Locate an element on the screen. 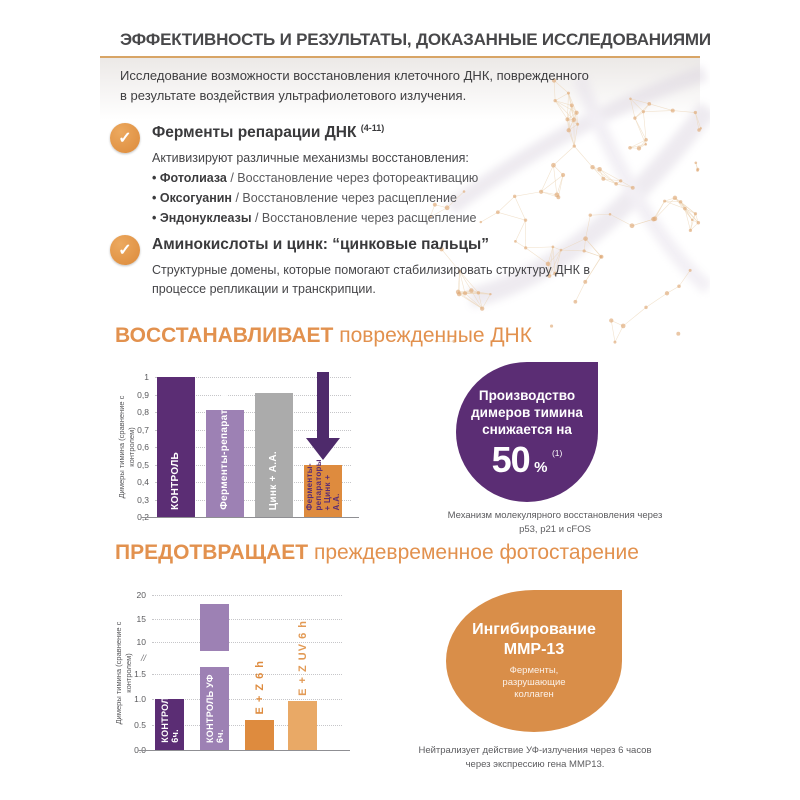 This screenshot has width=800, height=800. bar-label: КОНТРОЛЬ УФ 6ч. is located at coordinates (214, 708).